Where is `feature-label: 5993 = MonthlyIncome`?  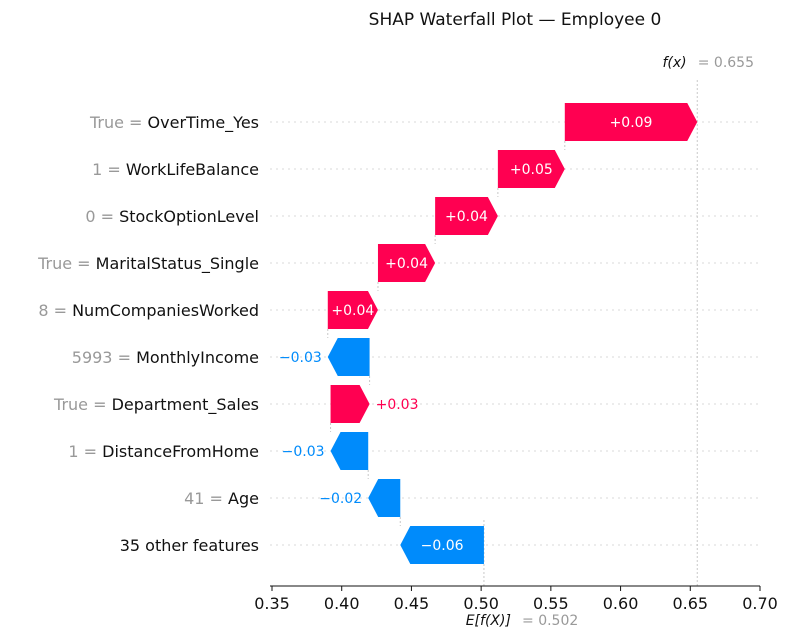
feature-label: 5993 = MonthlyIncome is located at coordinates (165, 357).